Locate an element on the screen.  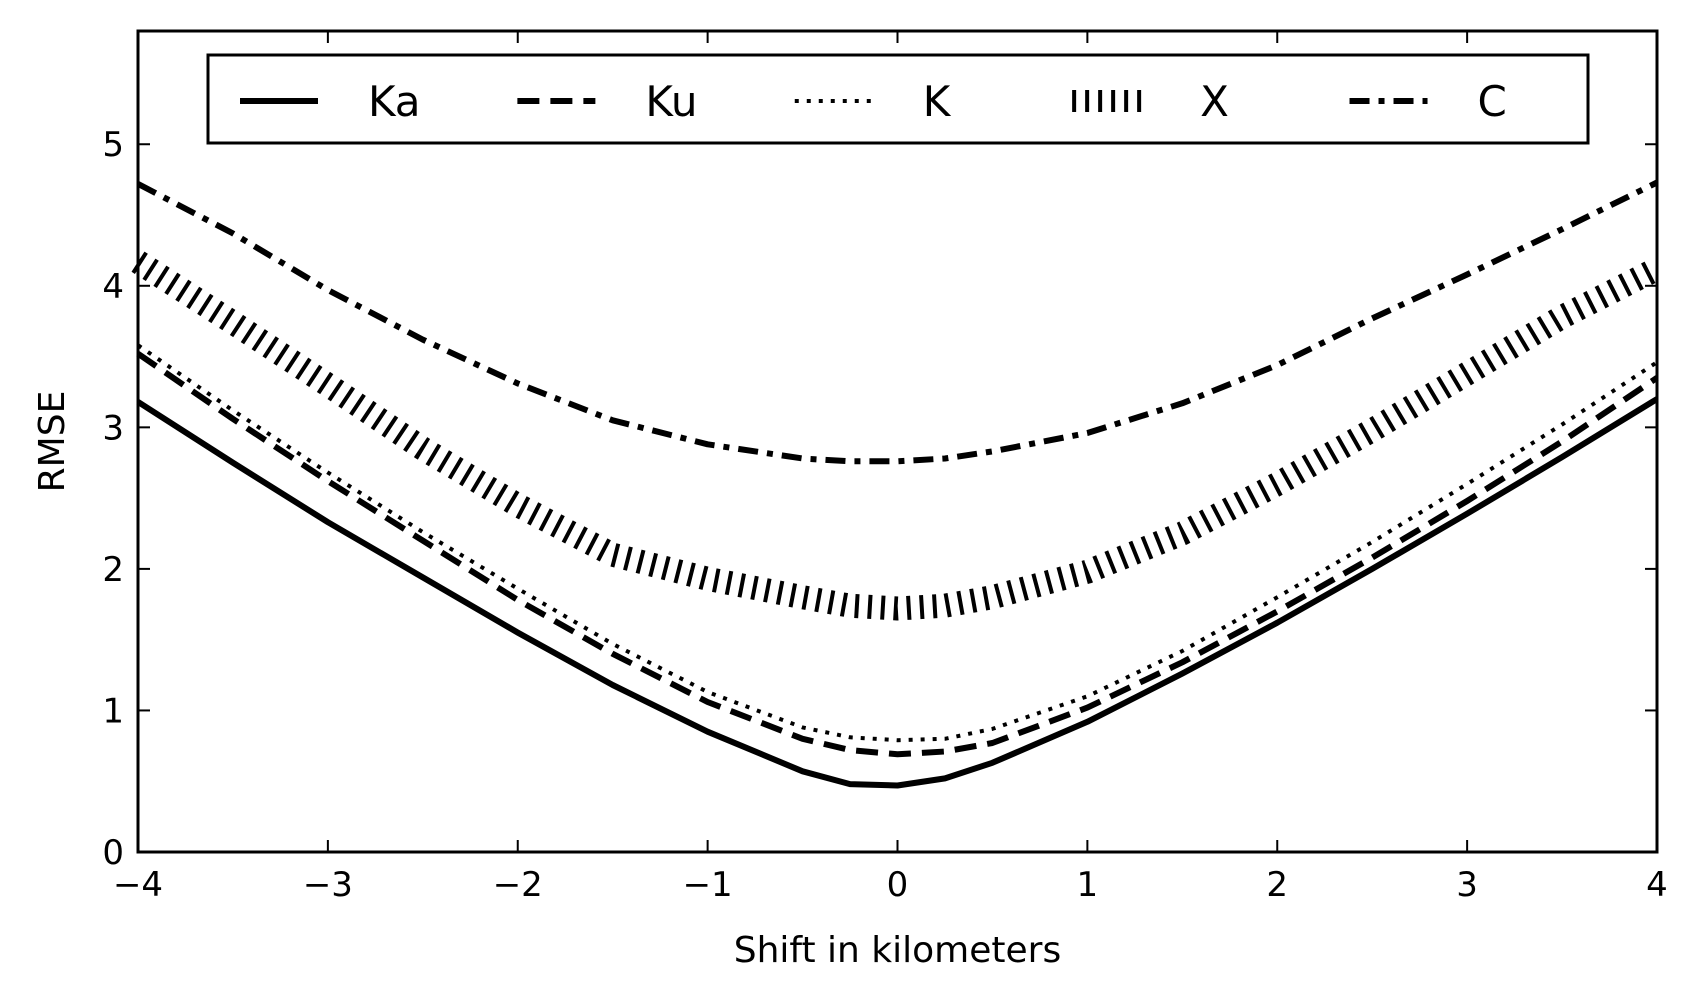
legend-label-ka: Ka is located at coordinates (394, 101).